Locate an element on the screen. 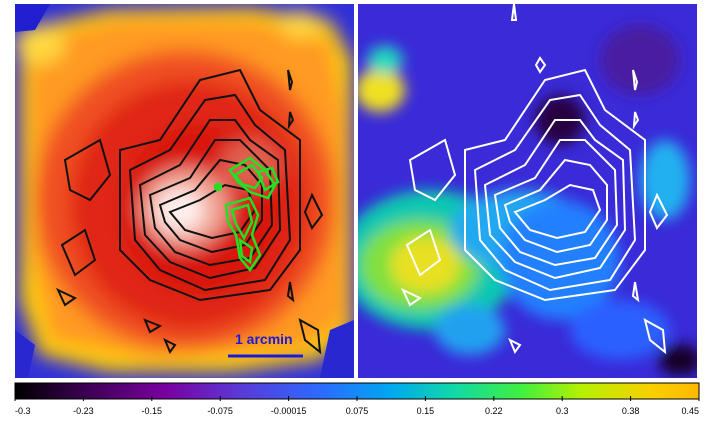 This screenshot has height=424, width=709. scale-bar: 1 arcmin is located at coordinates (265, 344).